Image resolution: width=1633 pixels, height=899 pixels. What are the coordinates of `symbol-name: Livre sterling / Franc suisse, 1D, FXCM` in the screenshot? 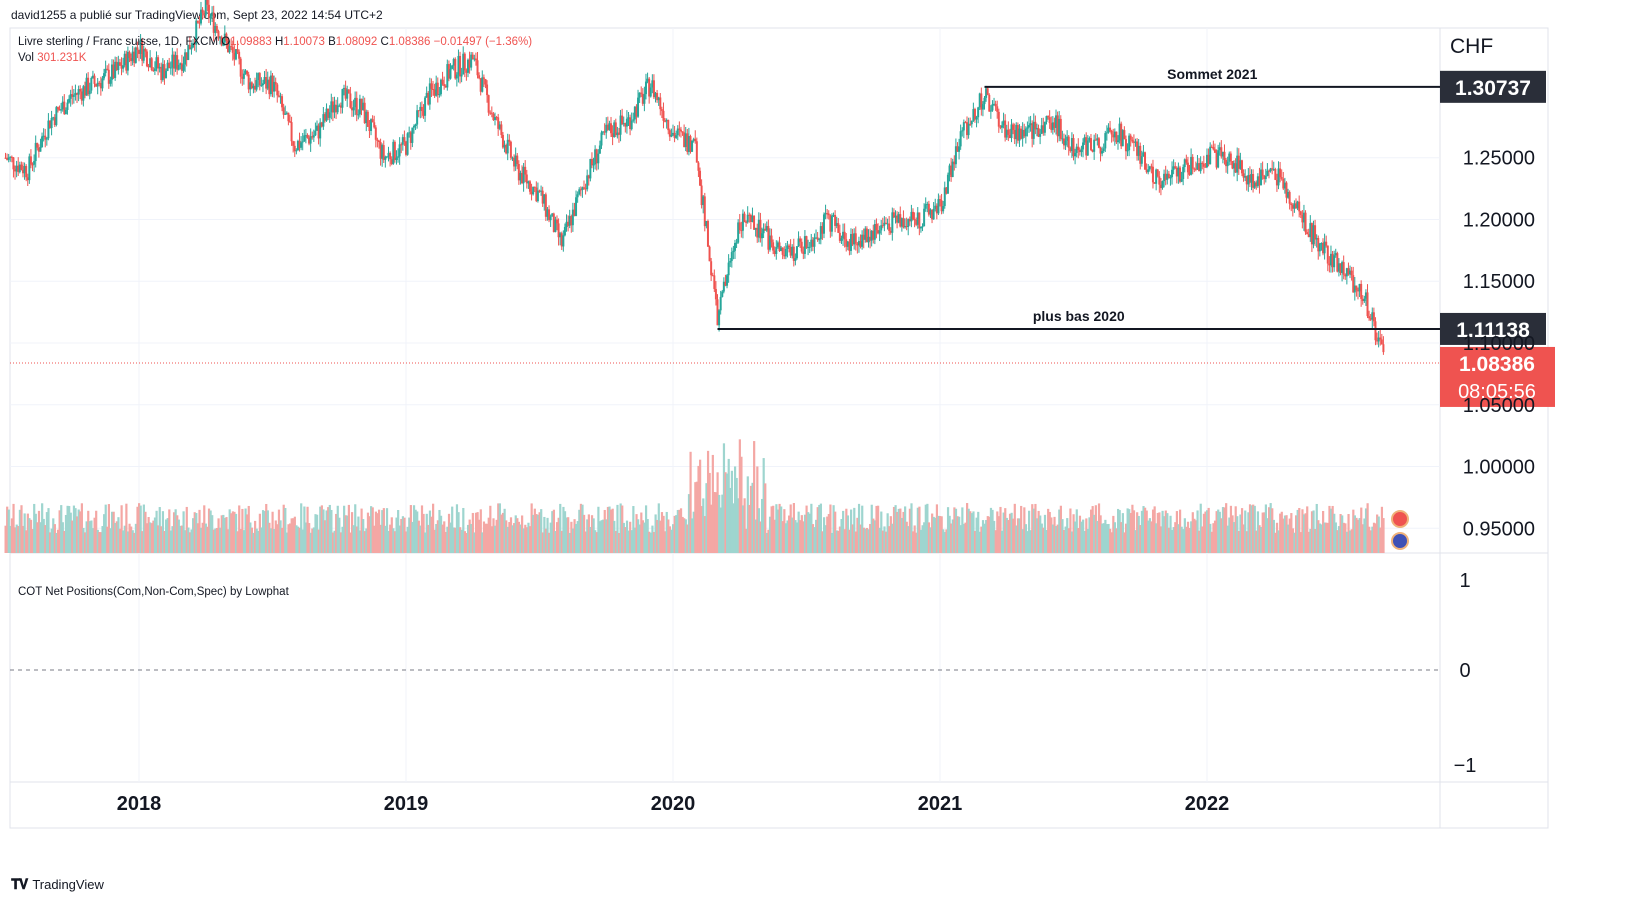 It's located at (118, 42).